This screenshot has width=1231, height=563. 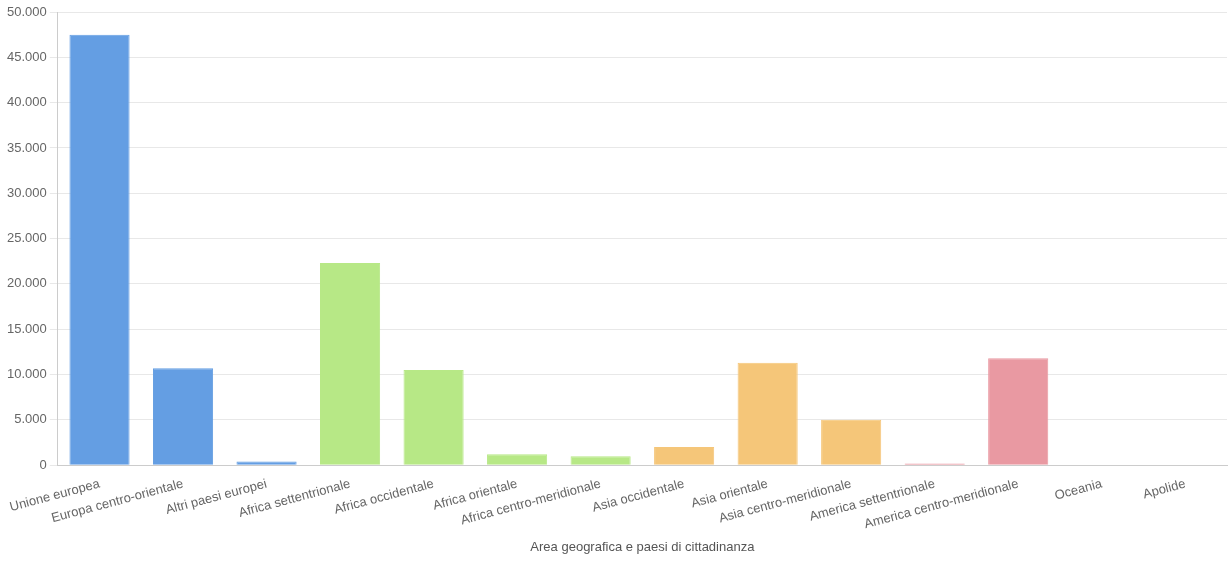 I want to click on y-tick-label: 15.000, so click(x=27, y=328).